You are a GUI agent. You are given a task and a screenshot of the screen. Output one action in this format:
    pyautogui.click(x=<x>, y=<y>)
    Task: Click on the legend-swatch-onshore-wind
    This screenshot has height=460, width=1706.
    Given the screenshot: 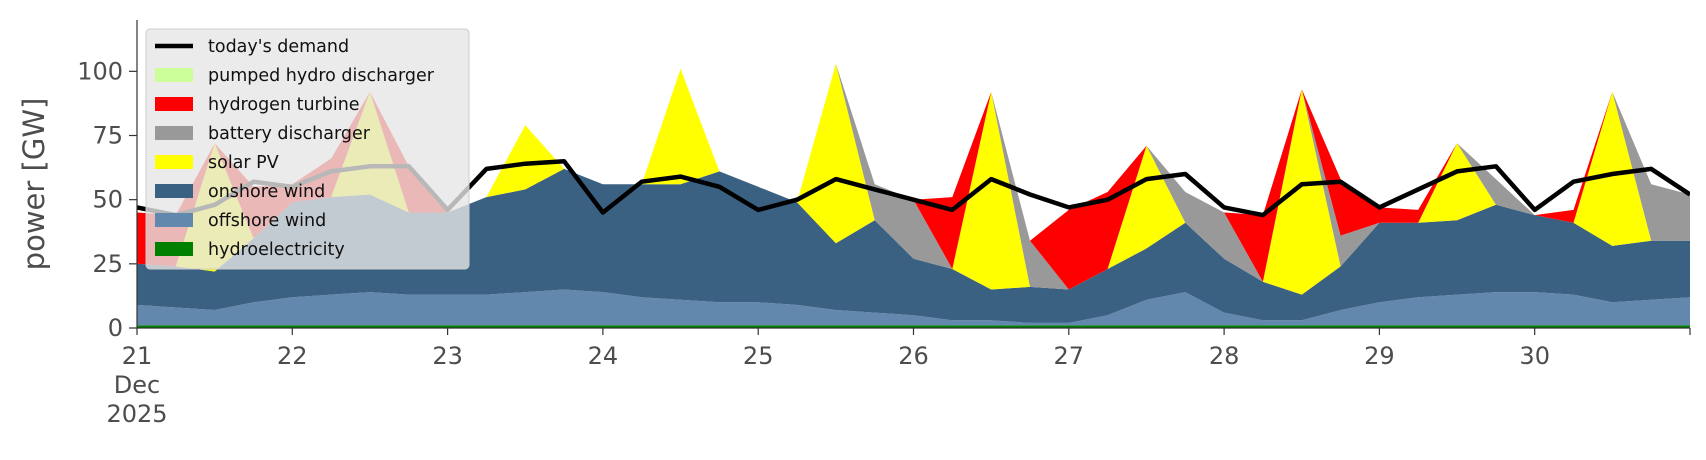 What is the action you would take?
    pyautogui.click(x=174, y=191)
    